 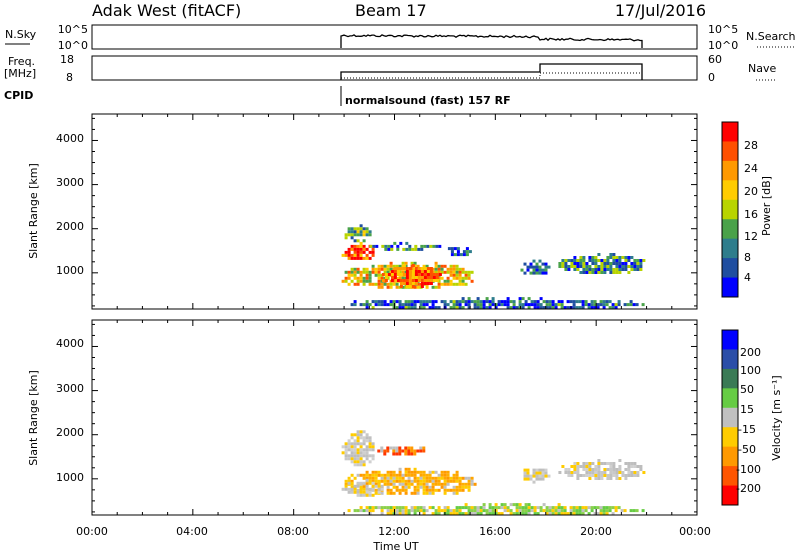 I want to click on freq-tick-bottom: 8, so click(x=69, y=77).